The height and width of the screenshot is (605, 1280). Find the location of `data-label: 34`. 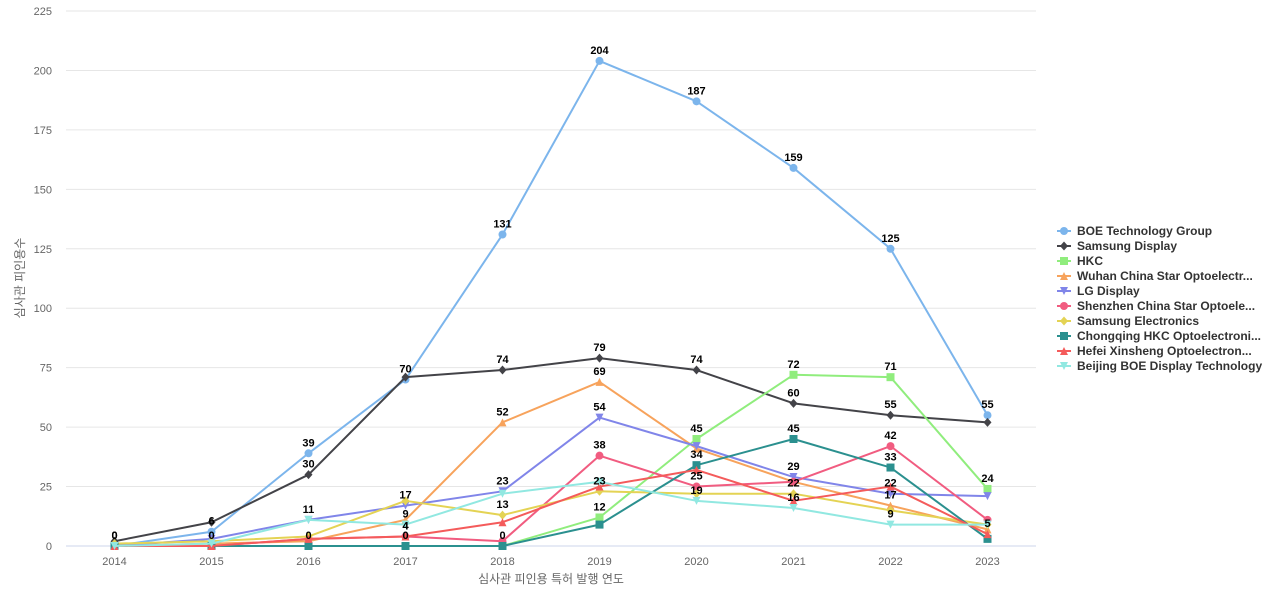

data-label: 34 is located at coordinates (696, 455).